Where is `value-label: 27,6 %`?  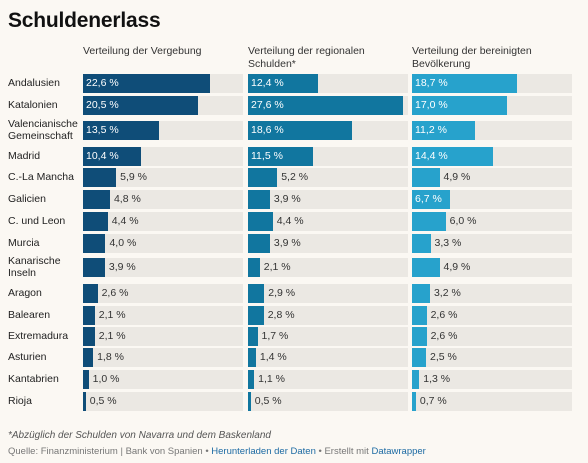
value-label: 27,6 % is located at coordinates (267, 105).